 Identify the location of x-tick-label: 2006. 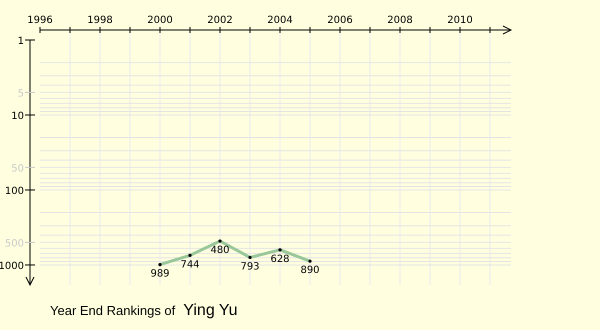
(340, 20).